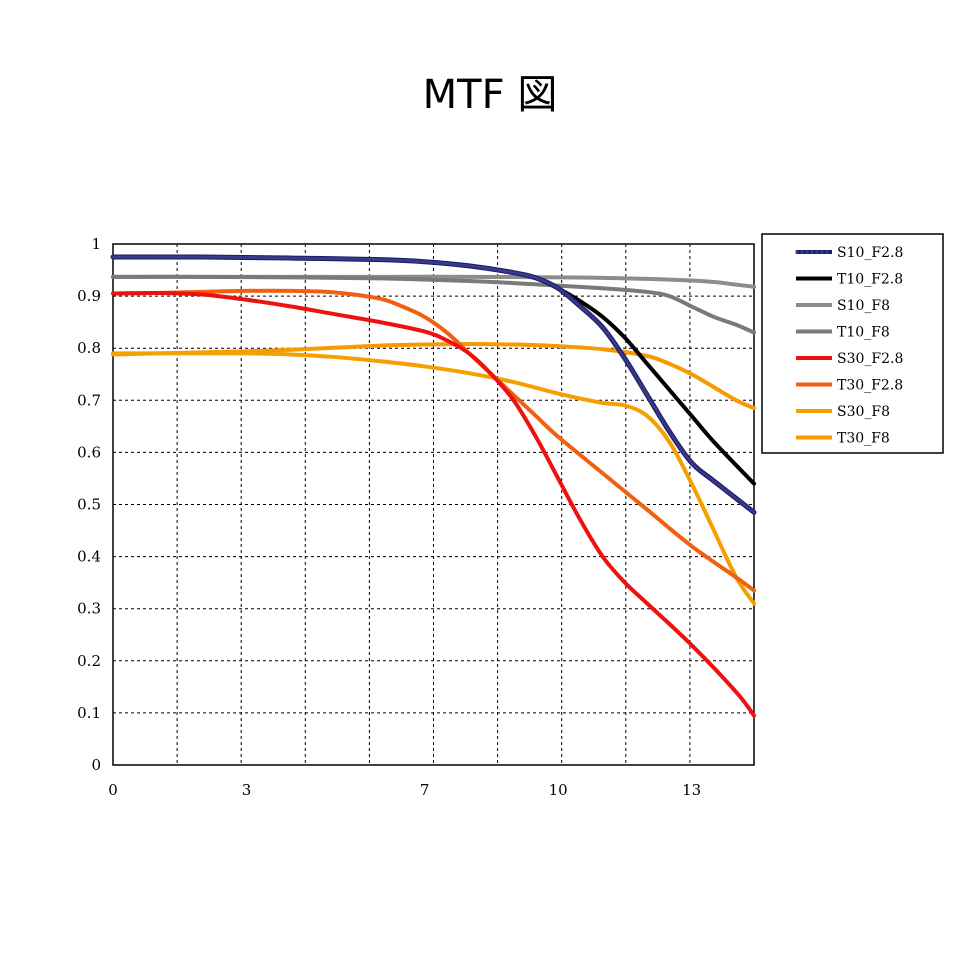 The width and height of the screenshot is (980, 980). I want to click on legend-label-t30-f2-8: T30_F2.8, so click(870, 386).